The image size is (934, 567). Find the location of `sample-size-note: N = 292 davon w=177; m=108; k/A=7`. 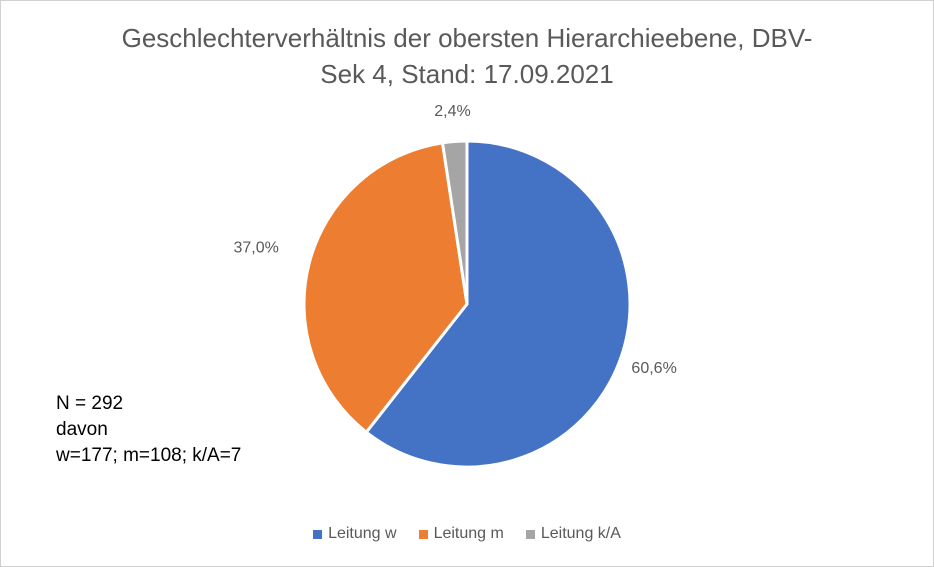

sample-size-note: N = 292 davon w=177; m=108; k/A=7 is located at coordinates (148, 430).